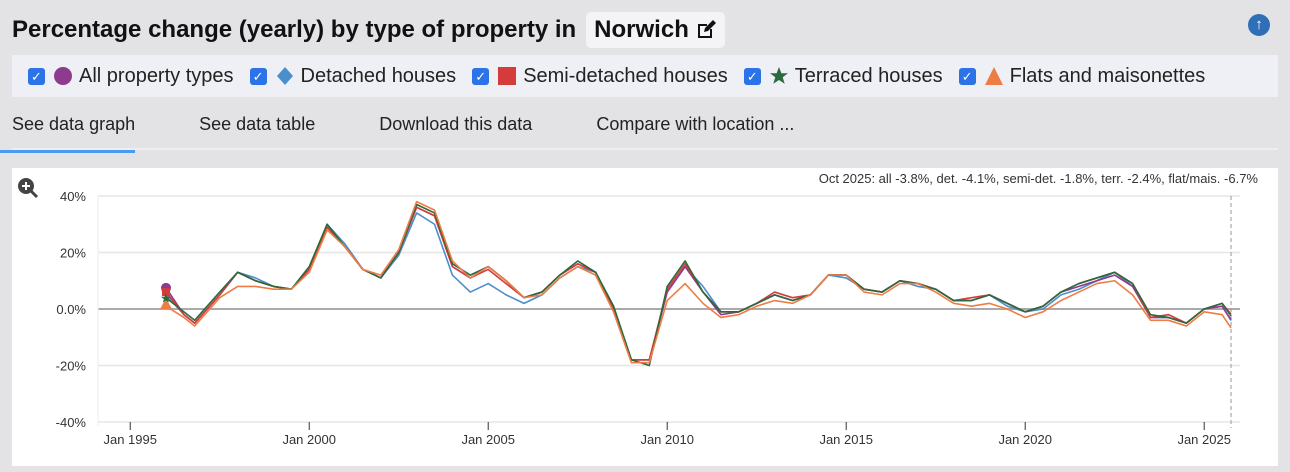  What do you see at coordinates (71, 422) in the screenshot?
I see `y-tick-label: -40%` at bounding box center [71, 422].